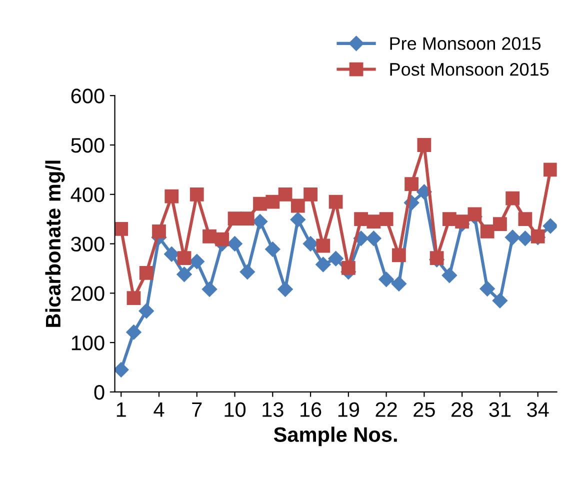 Image resolution: width=574 pixels, height=478 pixels. I want to click on x-tick-label: 34, so click(538, 409).